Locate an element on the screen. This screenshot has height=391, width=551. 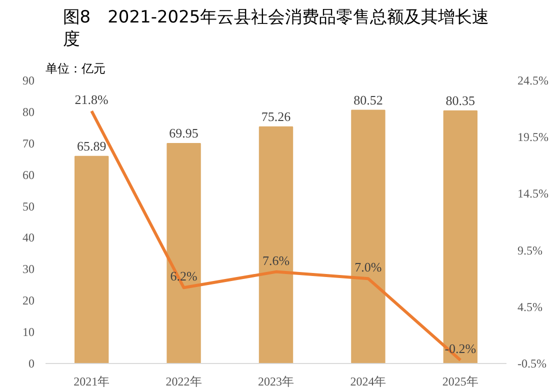
y-tick-label: 30 is located at coordinates (28, 269).